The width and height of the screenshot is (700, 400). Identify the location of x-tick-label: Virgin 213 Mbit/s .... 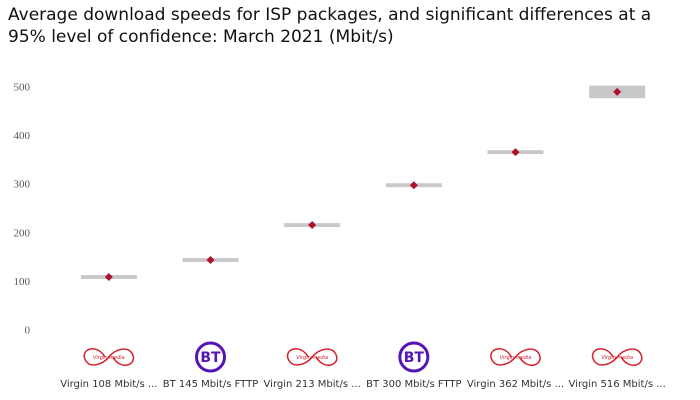
(312, 384).